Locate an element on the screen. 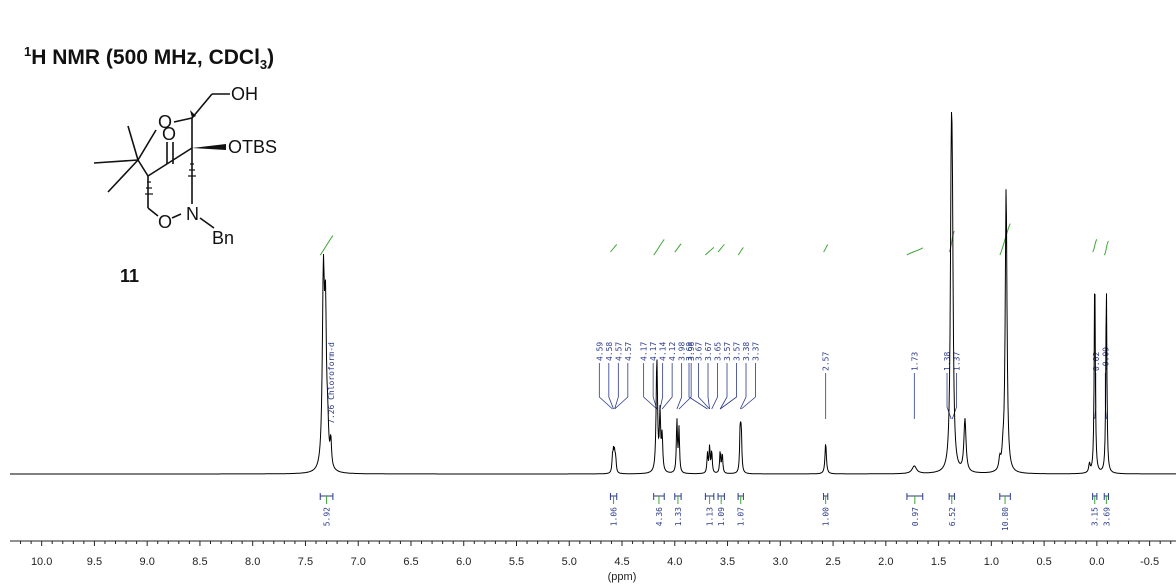  x-tick-label: 0.5 is located at coordinates (1043, 562).